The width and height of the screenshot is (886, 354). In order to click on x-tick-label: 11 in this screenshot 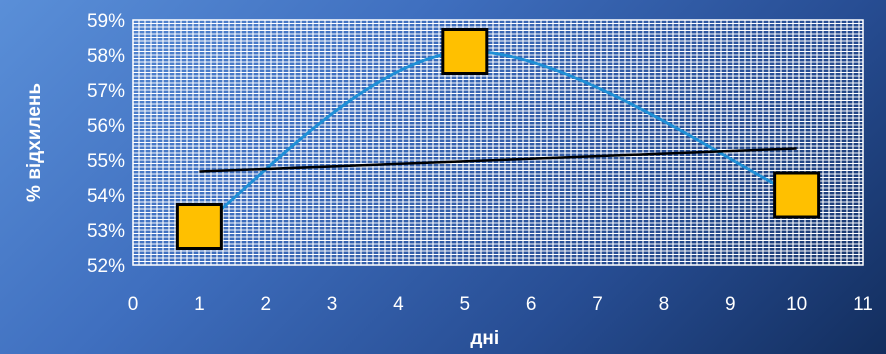, I will do `click(863, 304)`.